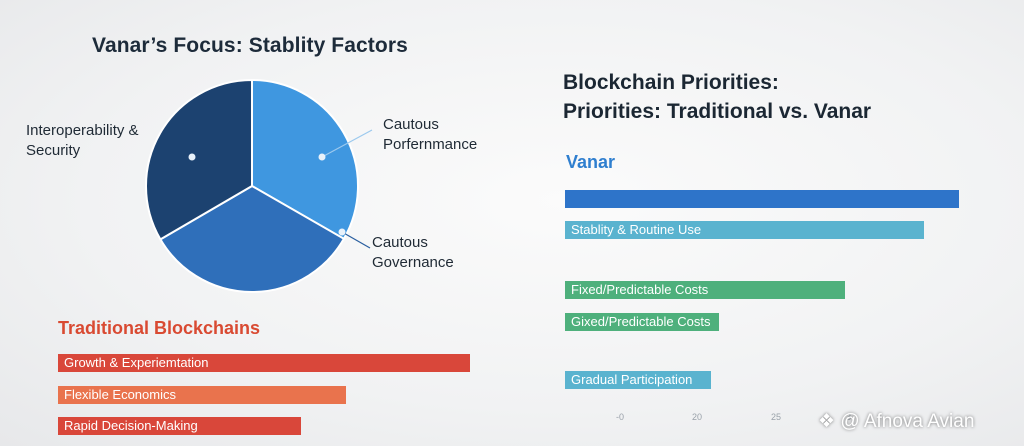  I want to click on pie-label-governance: Cautous Governance, so click(413, 252).